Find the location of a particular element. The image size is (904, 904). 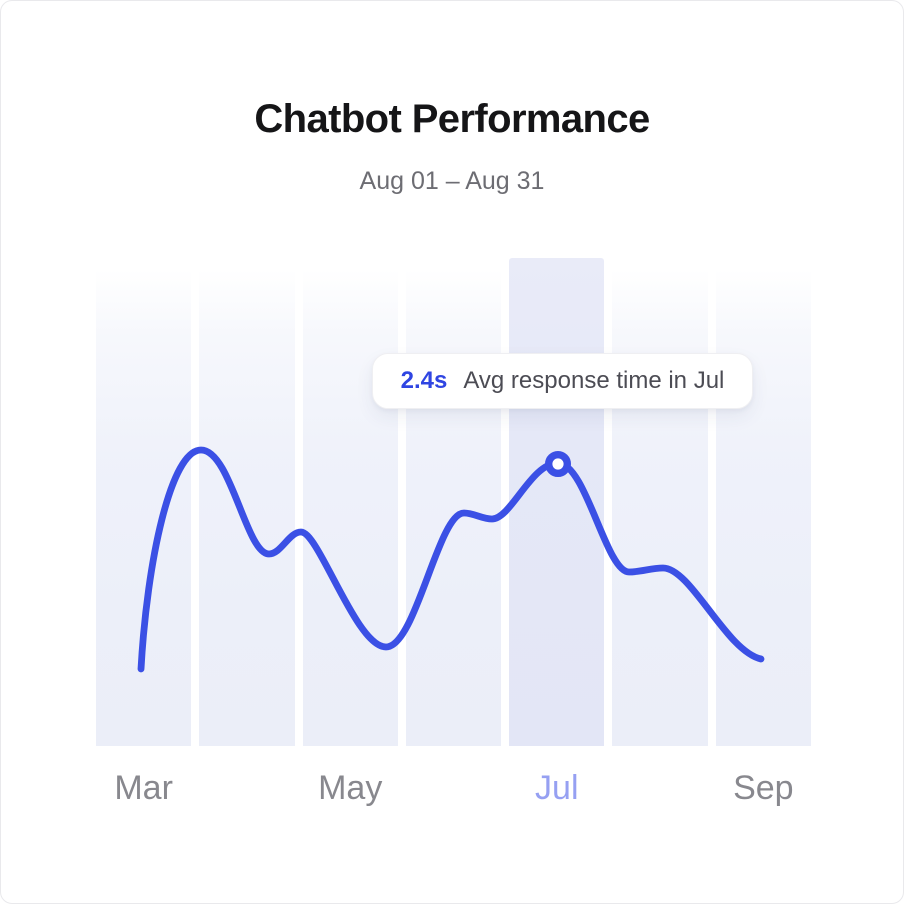

chart-band-aug is located at coordinates (660, 507).